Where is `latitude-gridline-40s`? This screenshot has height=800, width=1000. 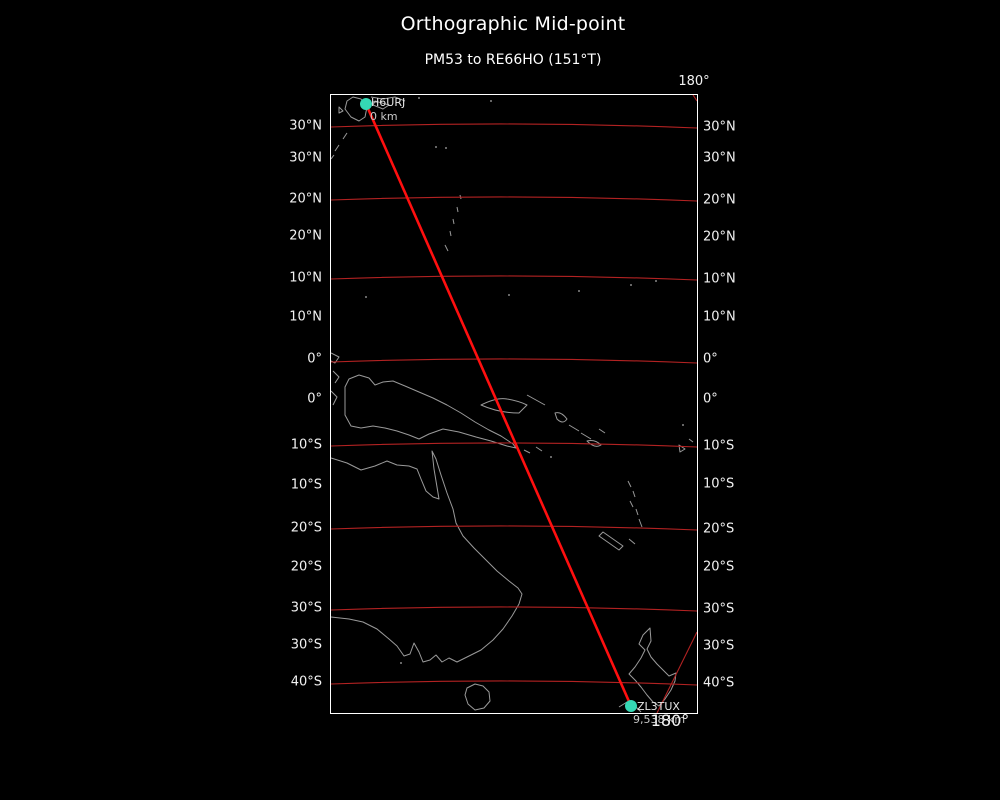
latitude-gridline-40s is located at coordinates (514, 683).